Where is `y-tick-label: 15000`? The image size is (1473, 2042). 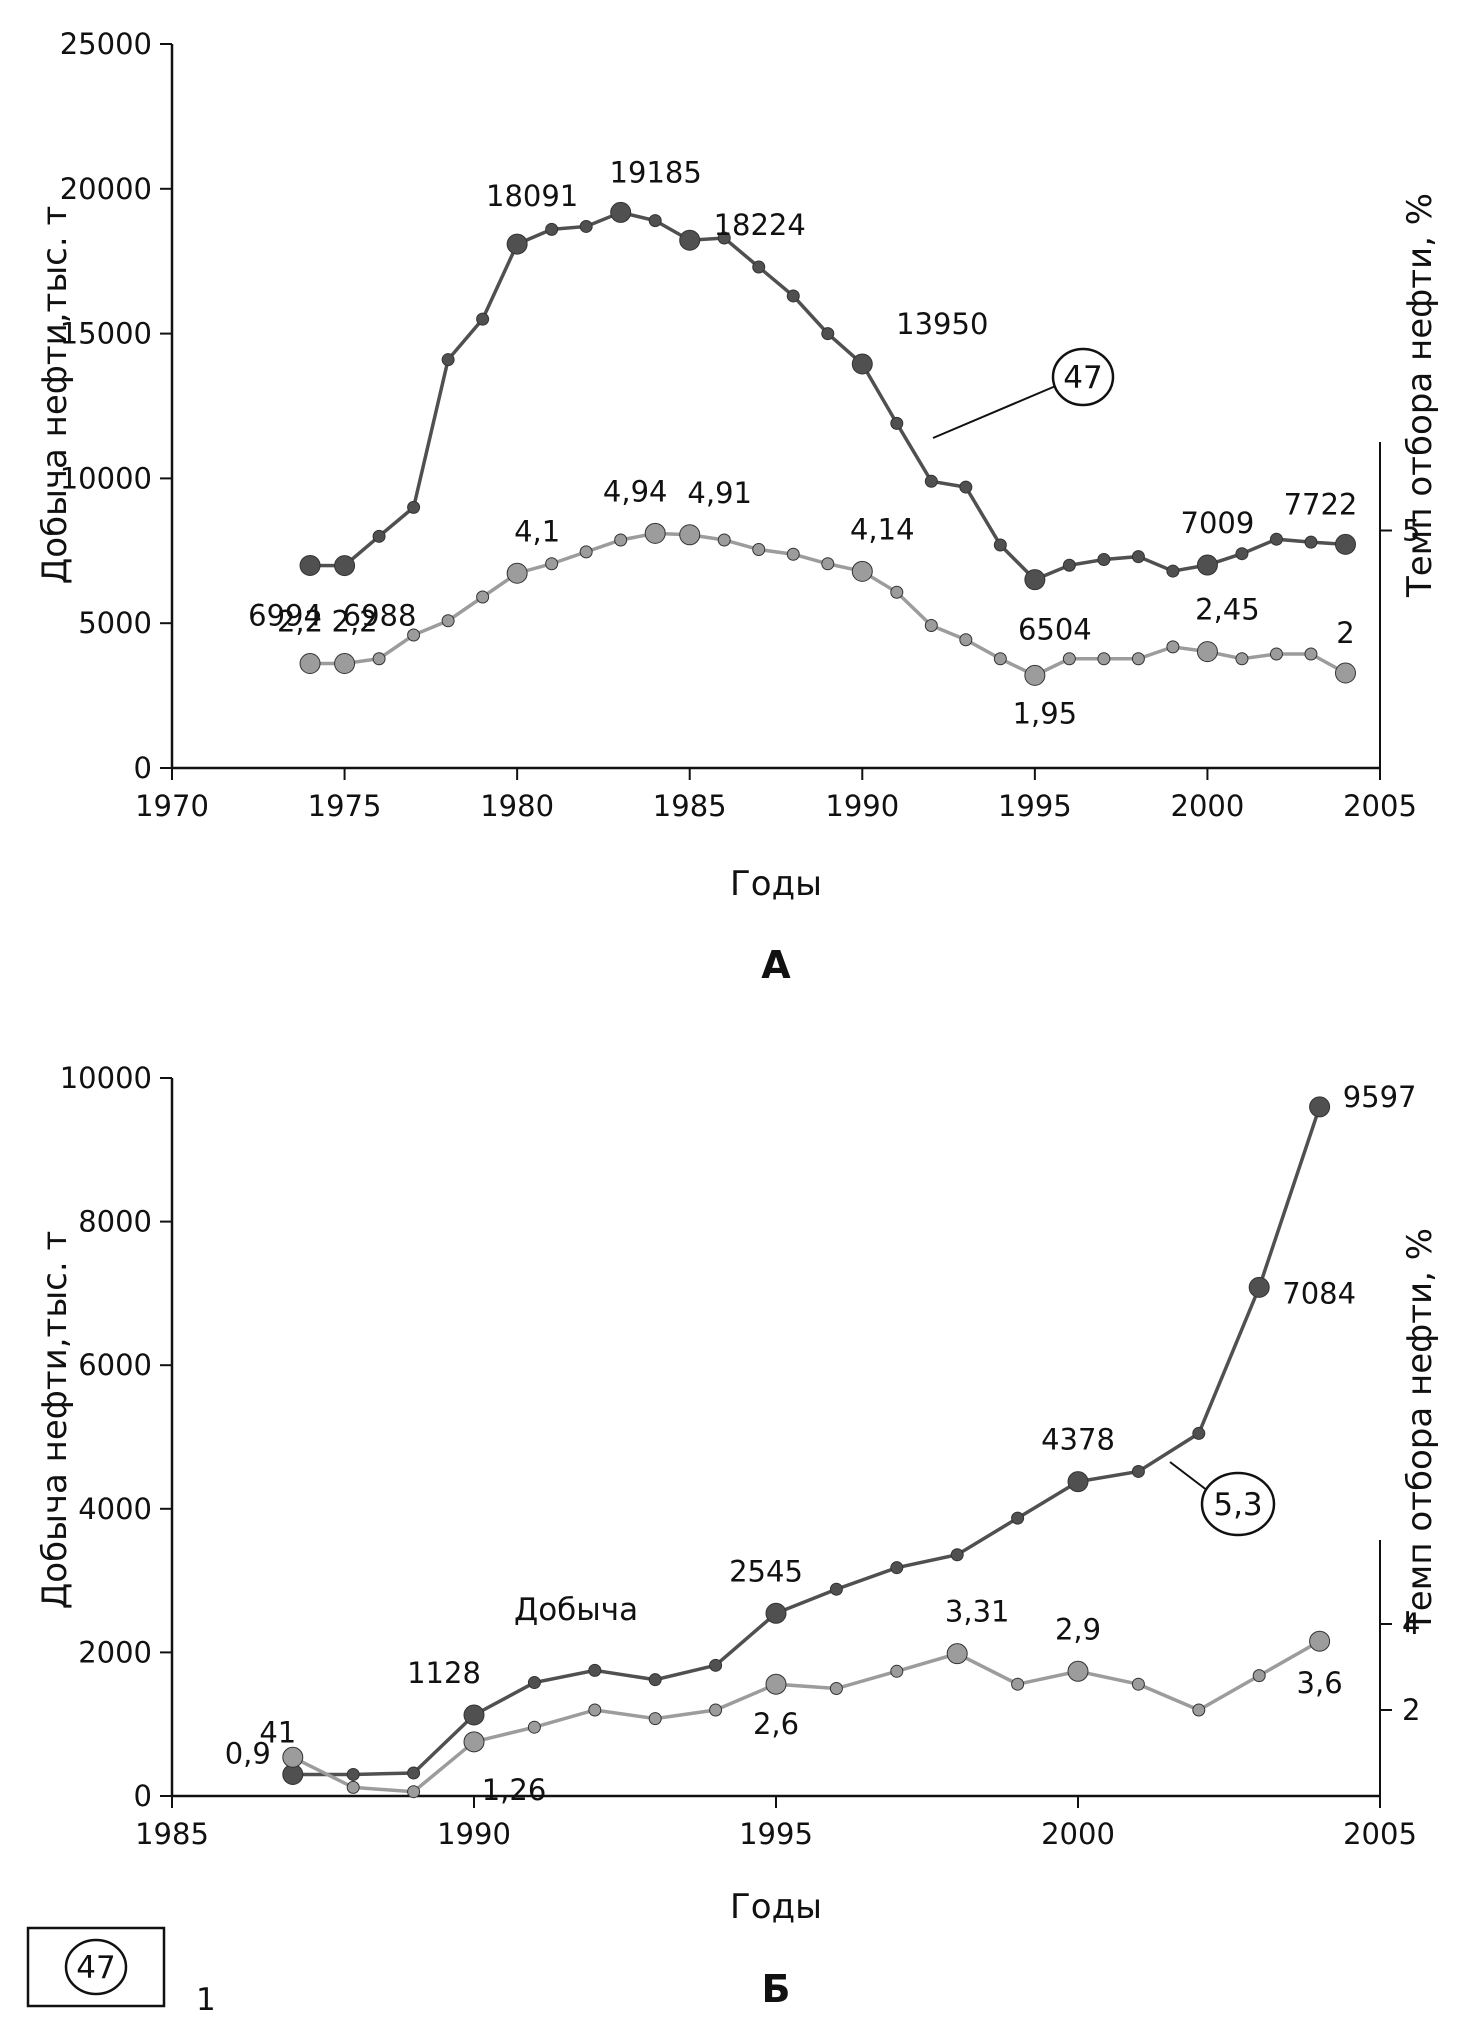 y-tick-label: 15000 is located at coordinates (106, 334).